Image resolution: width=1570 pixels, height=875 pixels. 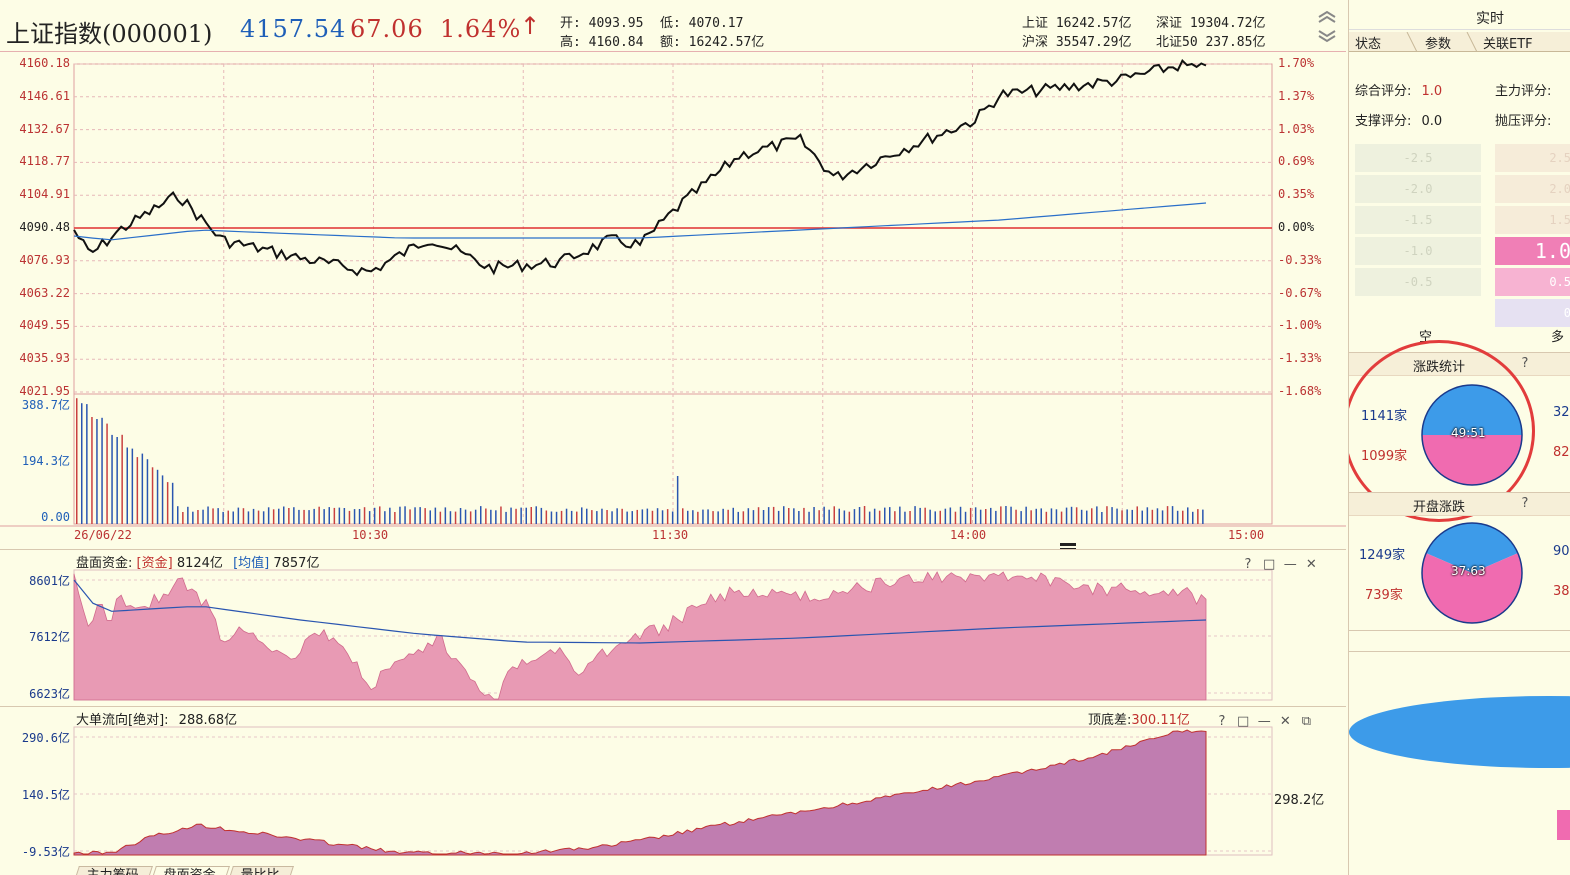 What do you see at coordinates (1561, 551) in the screenshot?
I see `open-rise-count-right: 90` at bounding box center [1561, 551].